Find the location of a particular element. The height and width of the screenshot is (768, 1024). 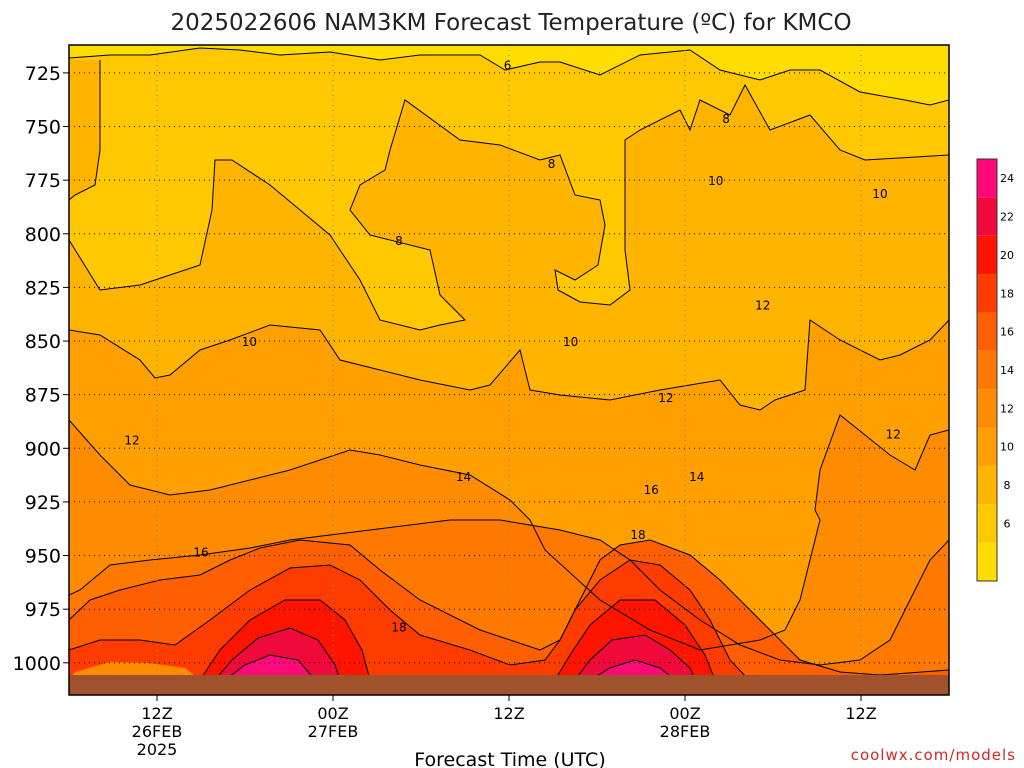

y-tick-label: 1000 is located at coordinates (37, 664).